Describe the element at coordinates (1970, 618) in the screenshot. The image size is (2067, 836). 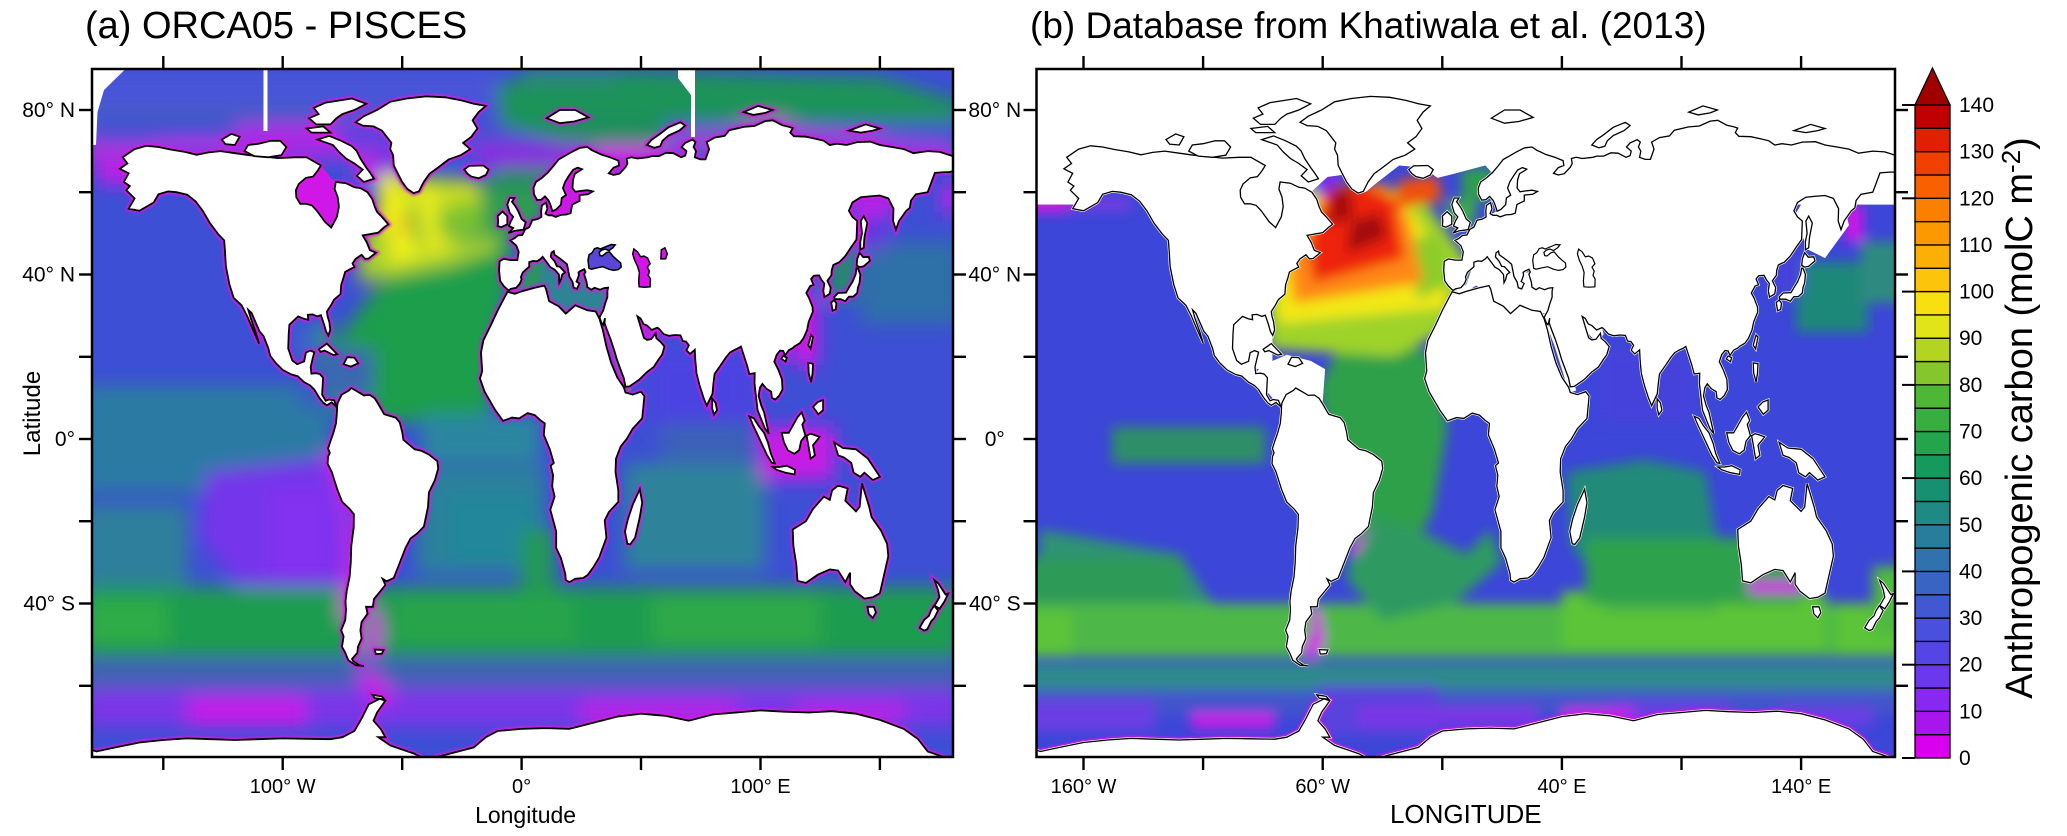
I see `svg-text: 30` at that location.